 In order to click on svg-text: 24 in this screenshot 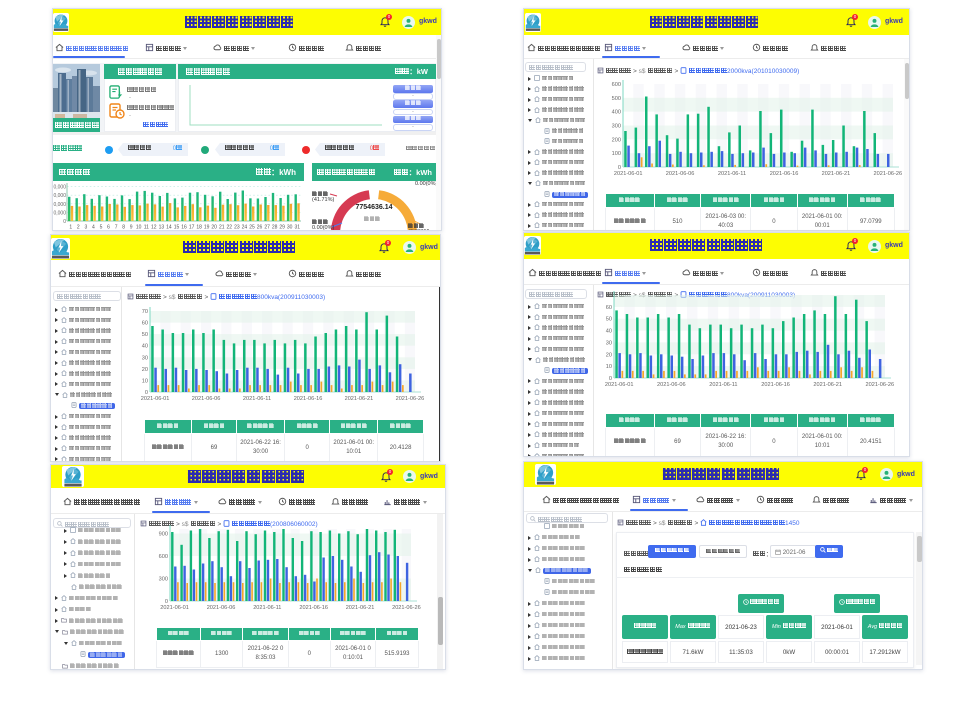, I will do `click(245, 228)`.